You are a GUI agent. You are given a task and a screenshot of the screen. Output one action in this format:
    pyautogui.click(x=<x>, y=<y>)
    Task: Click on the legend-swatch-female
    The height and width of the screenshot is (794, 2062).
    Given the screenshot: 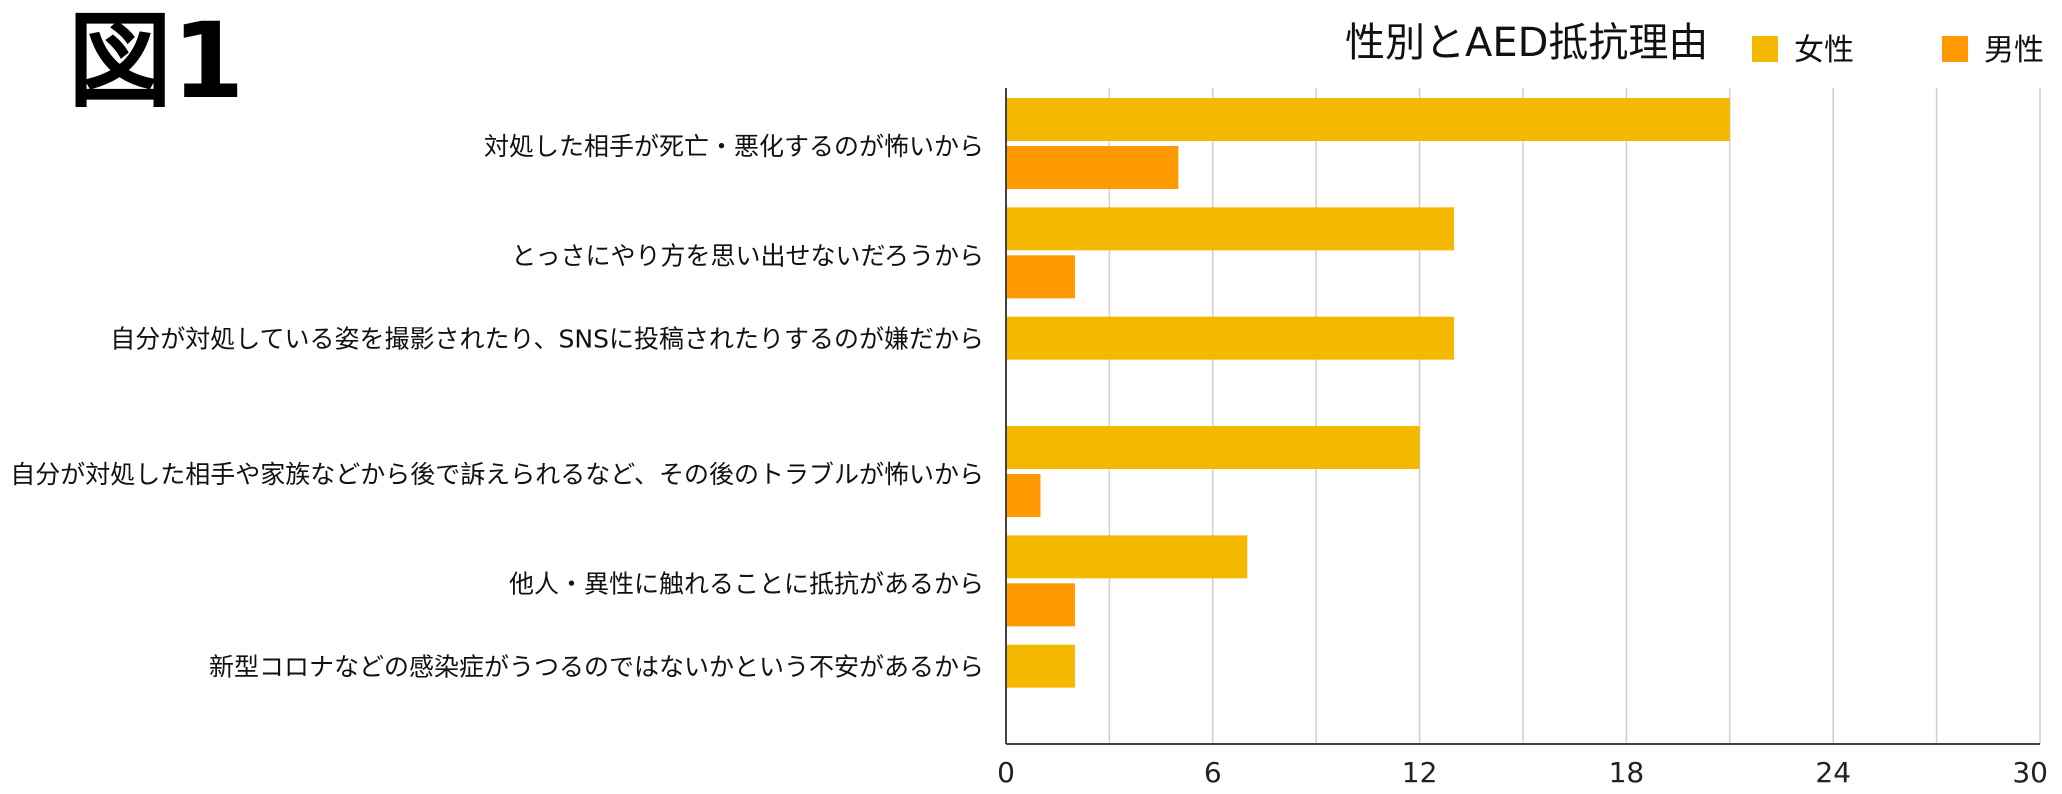 What is the action you would take?
    pyautogui.click(x=1765, y=49)
    